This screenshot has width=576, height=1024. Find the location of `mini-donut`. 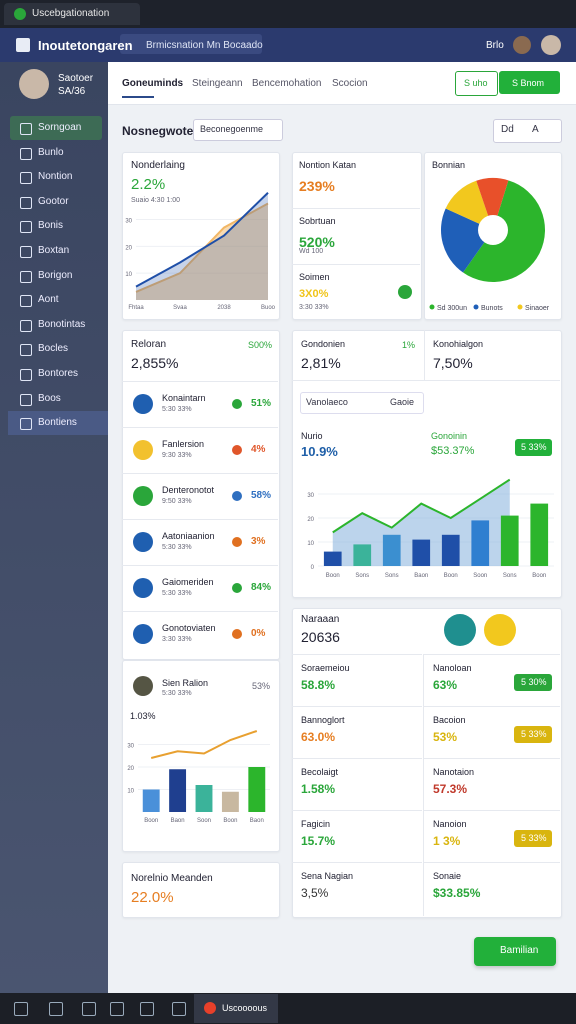

mini-donut is located at coordinates (460, 630).